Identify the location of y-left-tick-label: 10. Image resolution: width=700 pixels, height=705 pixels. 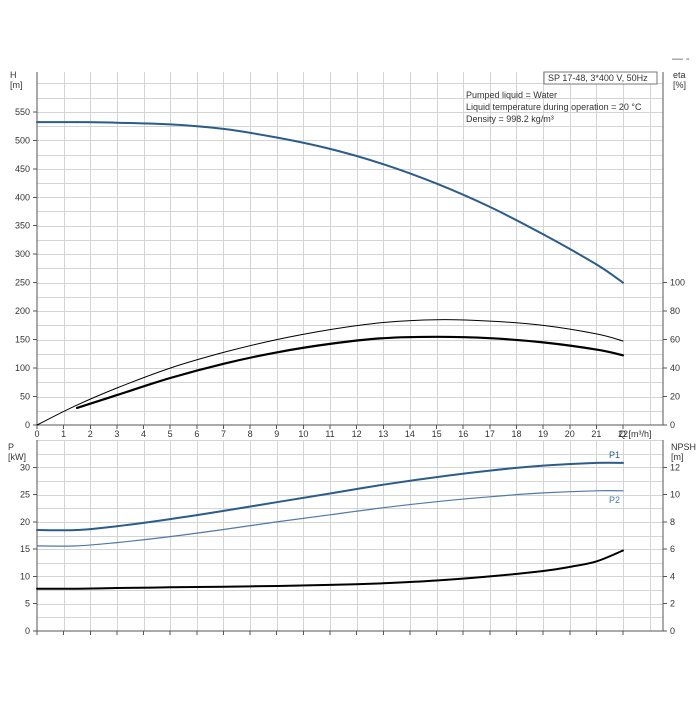
(25, 576).